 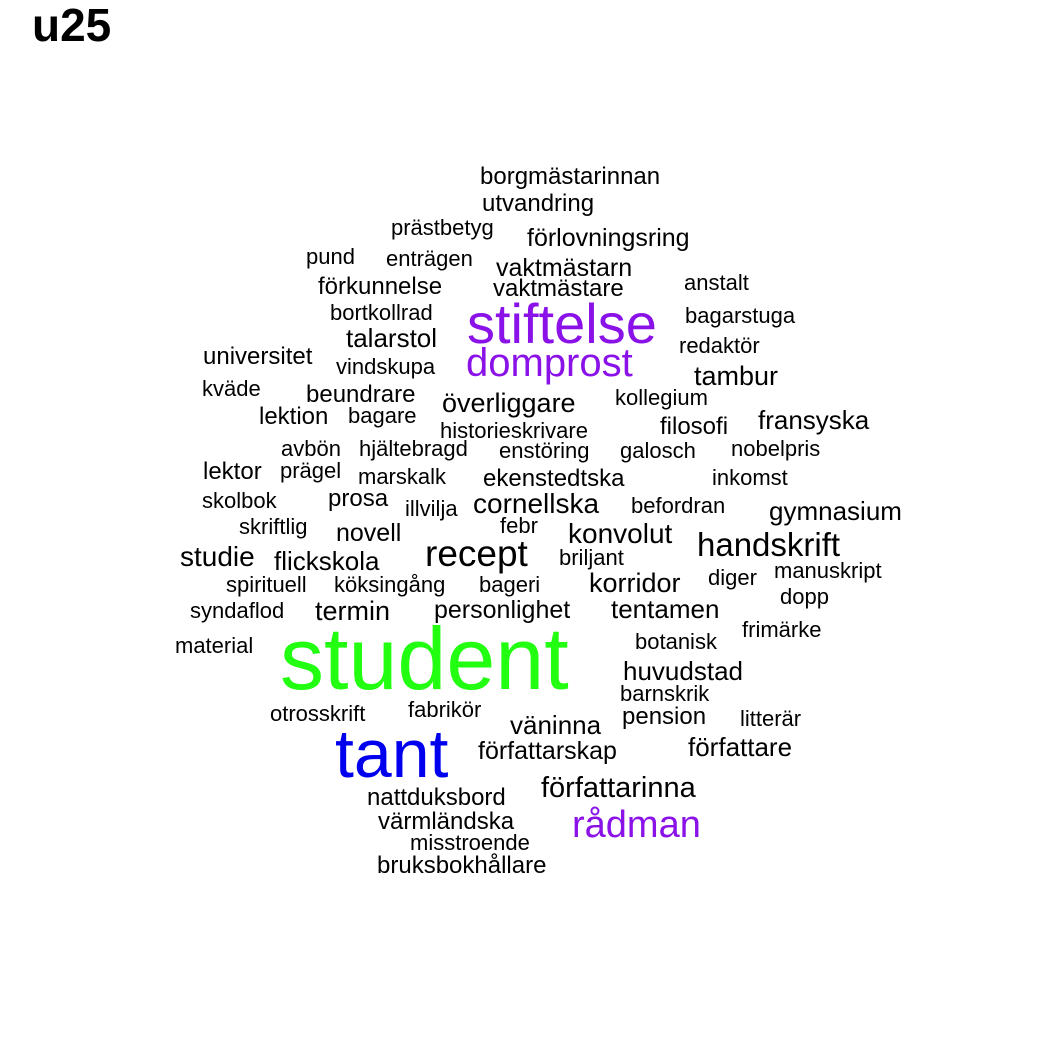 What do you see at coordinates (392, 338) in the screenshot?
I see `word-13: talarstol` at bounding box center [392, 338].